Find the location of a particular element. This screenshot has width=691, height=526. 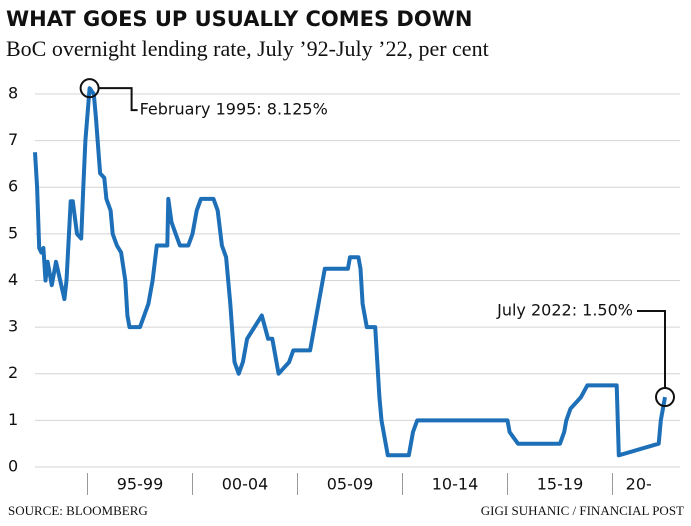

y-tick-label: 6 is located at coordinates (13, 186).